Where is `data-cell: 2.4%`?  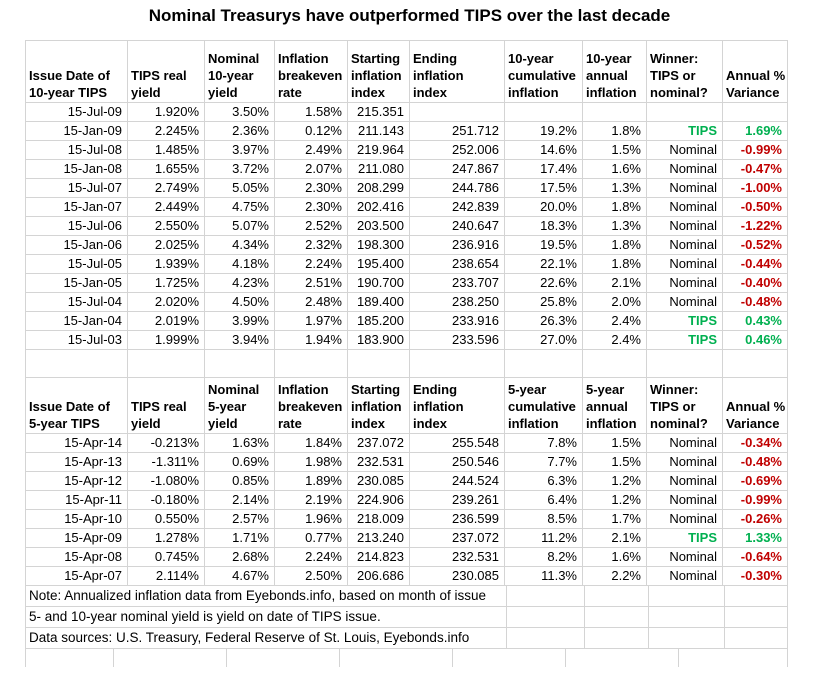
data-cell: 2.4% is located at coordinates (615, 340).